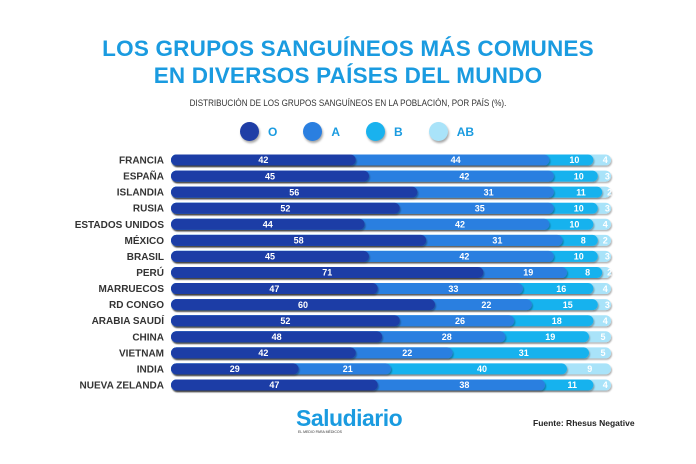 This screenshot has height=464, width=696. What do you see at coordinates (131, 289) in the screenshot?
I see `category-label: MARRUECOS` at bounding box center [131, 289].